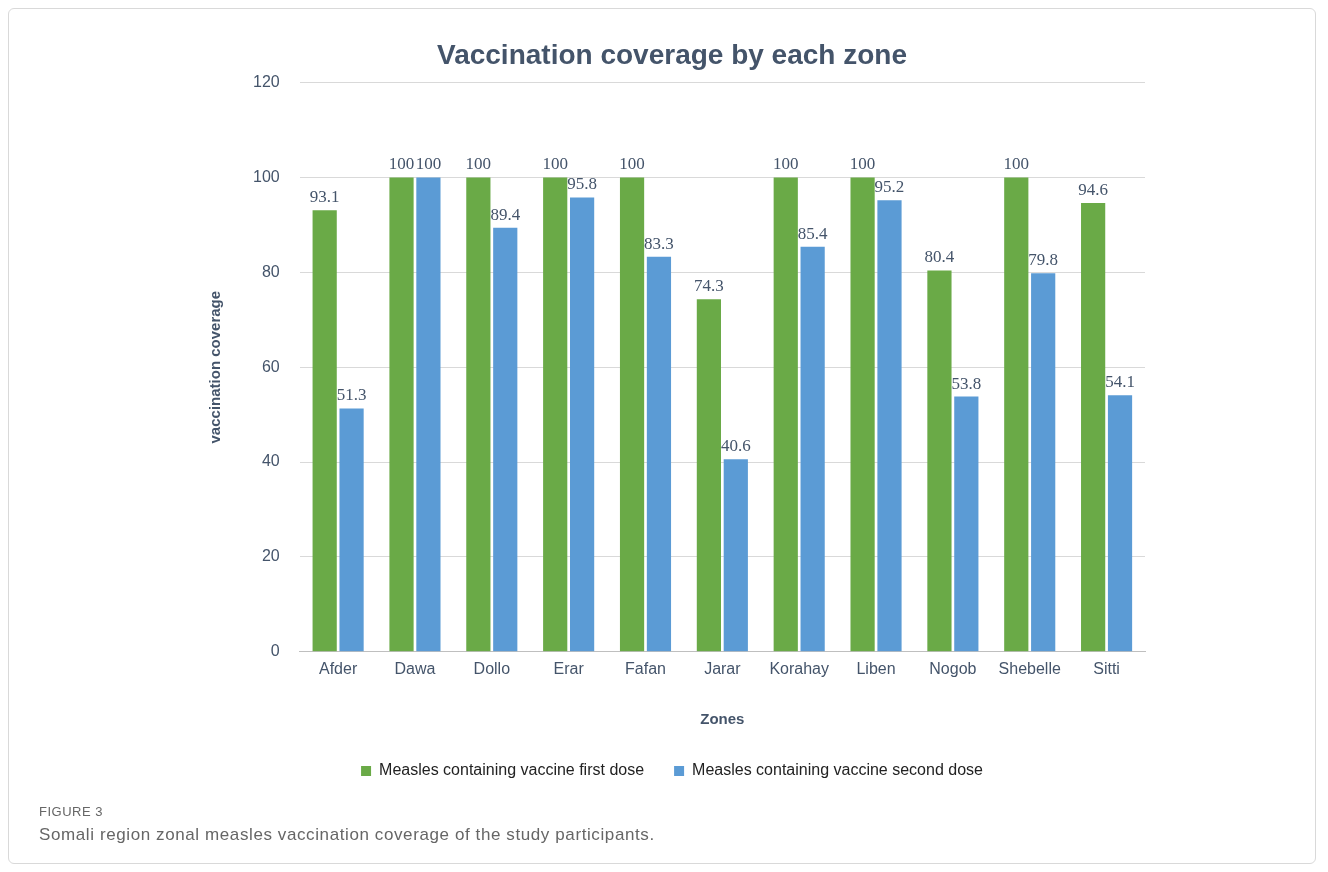  I want to click on y-tick-label: 100, so click(266, 176).